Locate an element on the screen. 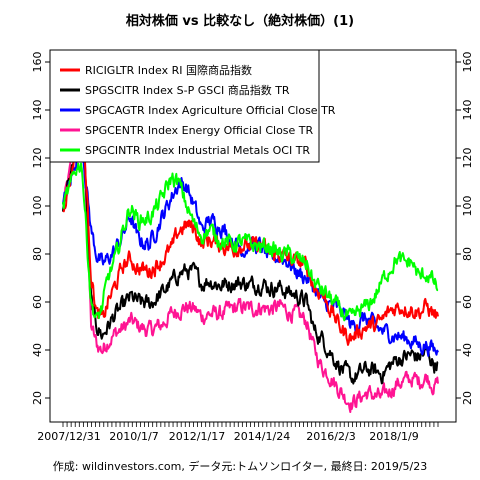  y-tick-label-left: 100 is located at coordinates (37, 206).